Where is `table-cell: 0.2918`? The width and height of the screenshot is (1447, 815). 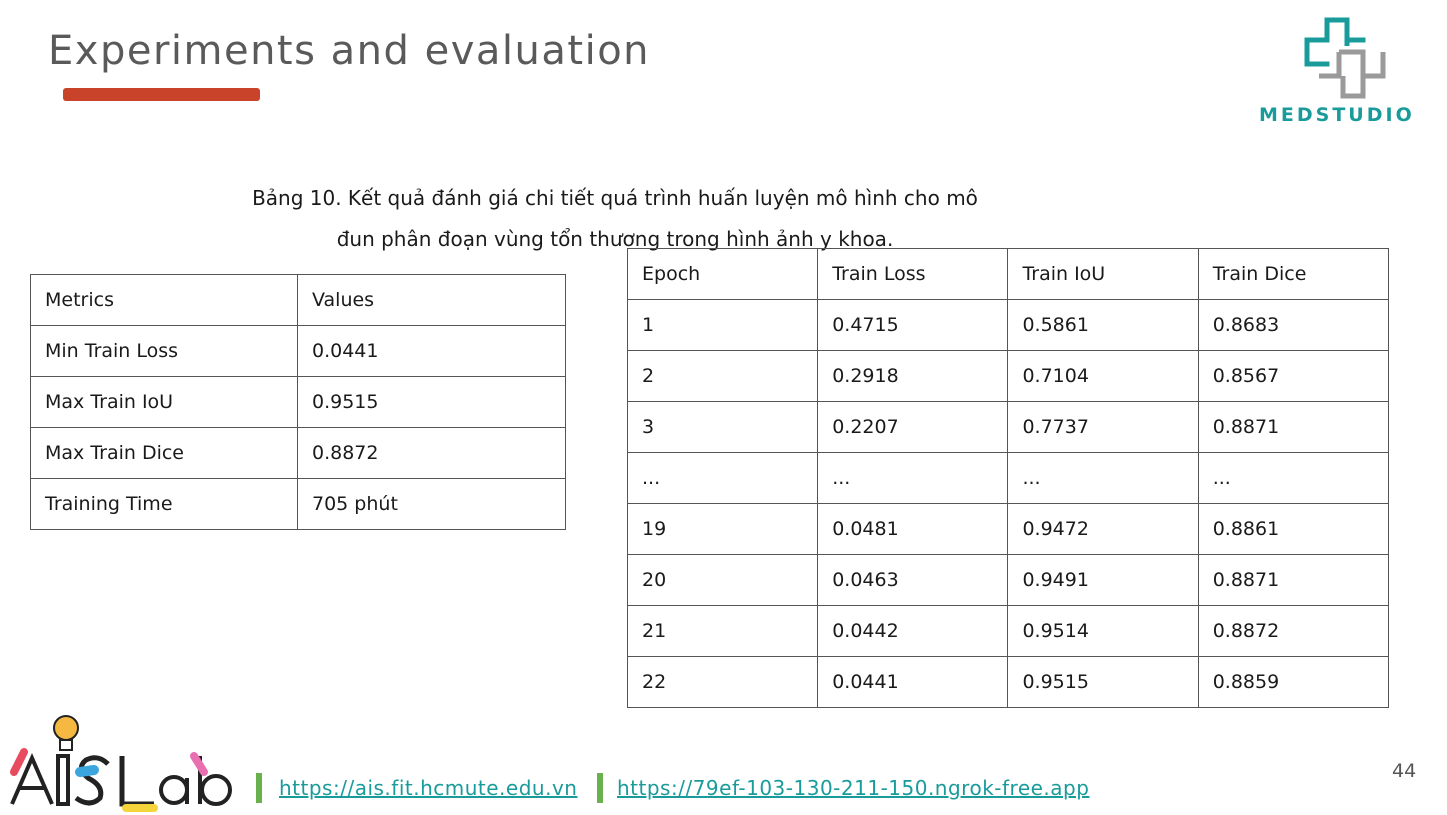
table-cell: 0.2918 is located at coordinates (913, 376).